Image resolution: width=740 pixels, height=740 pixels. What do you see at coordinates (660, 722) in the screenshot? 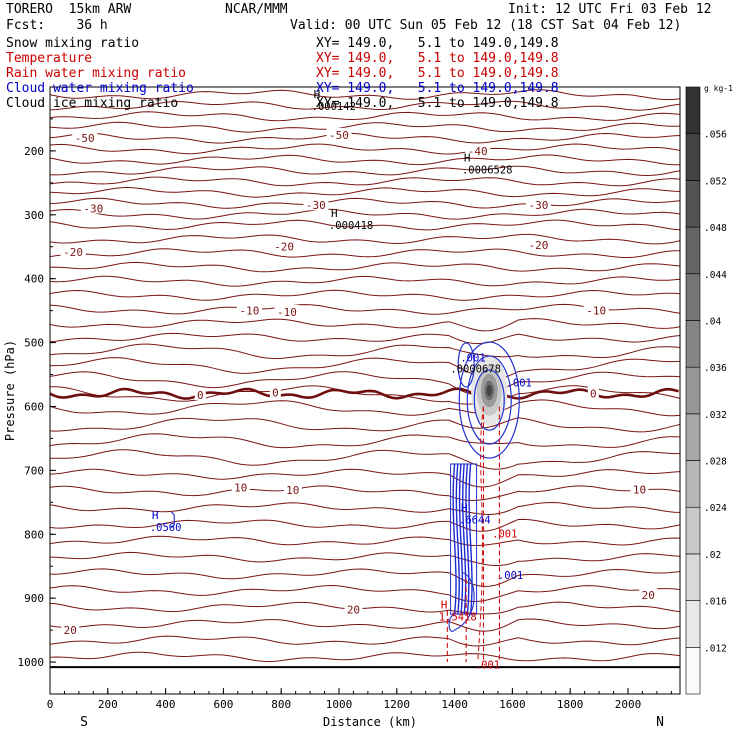
I see `north-label: N` at bounding box center [660, 722].